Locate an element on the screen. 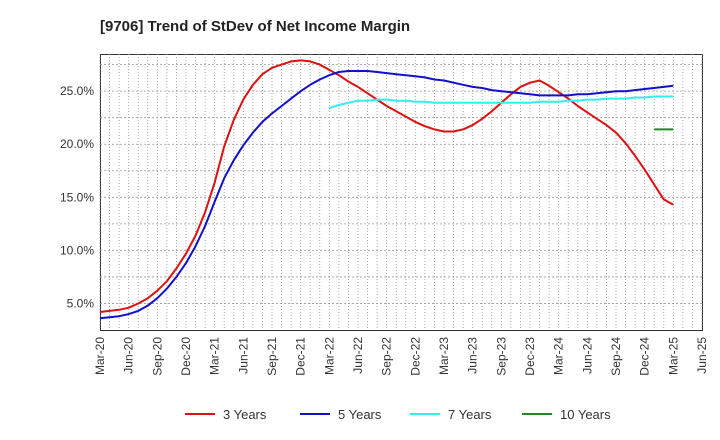  x-tick-label: Dec-23 is located at coordinates (530, 356).